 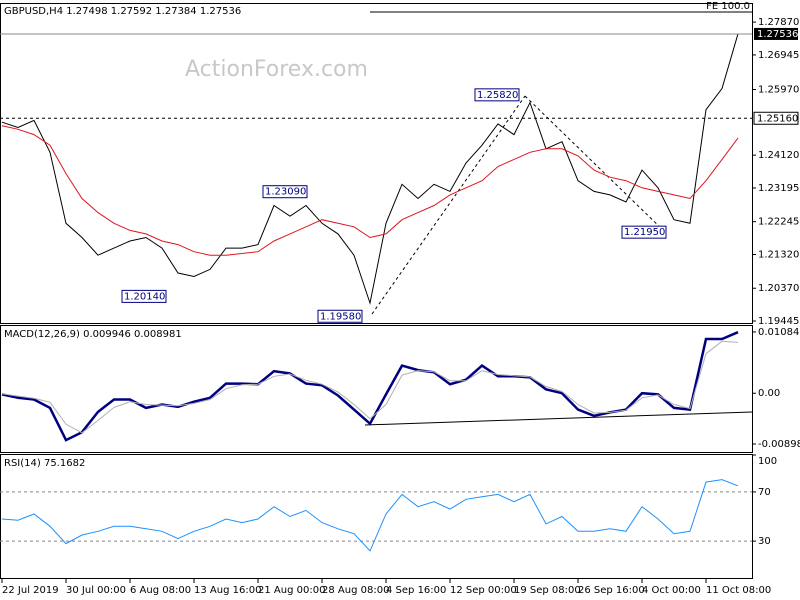 I want to click on y-tick-label: -0.008983, so click(x=779, y=444).